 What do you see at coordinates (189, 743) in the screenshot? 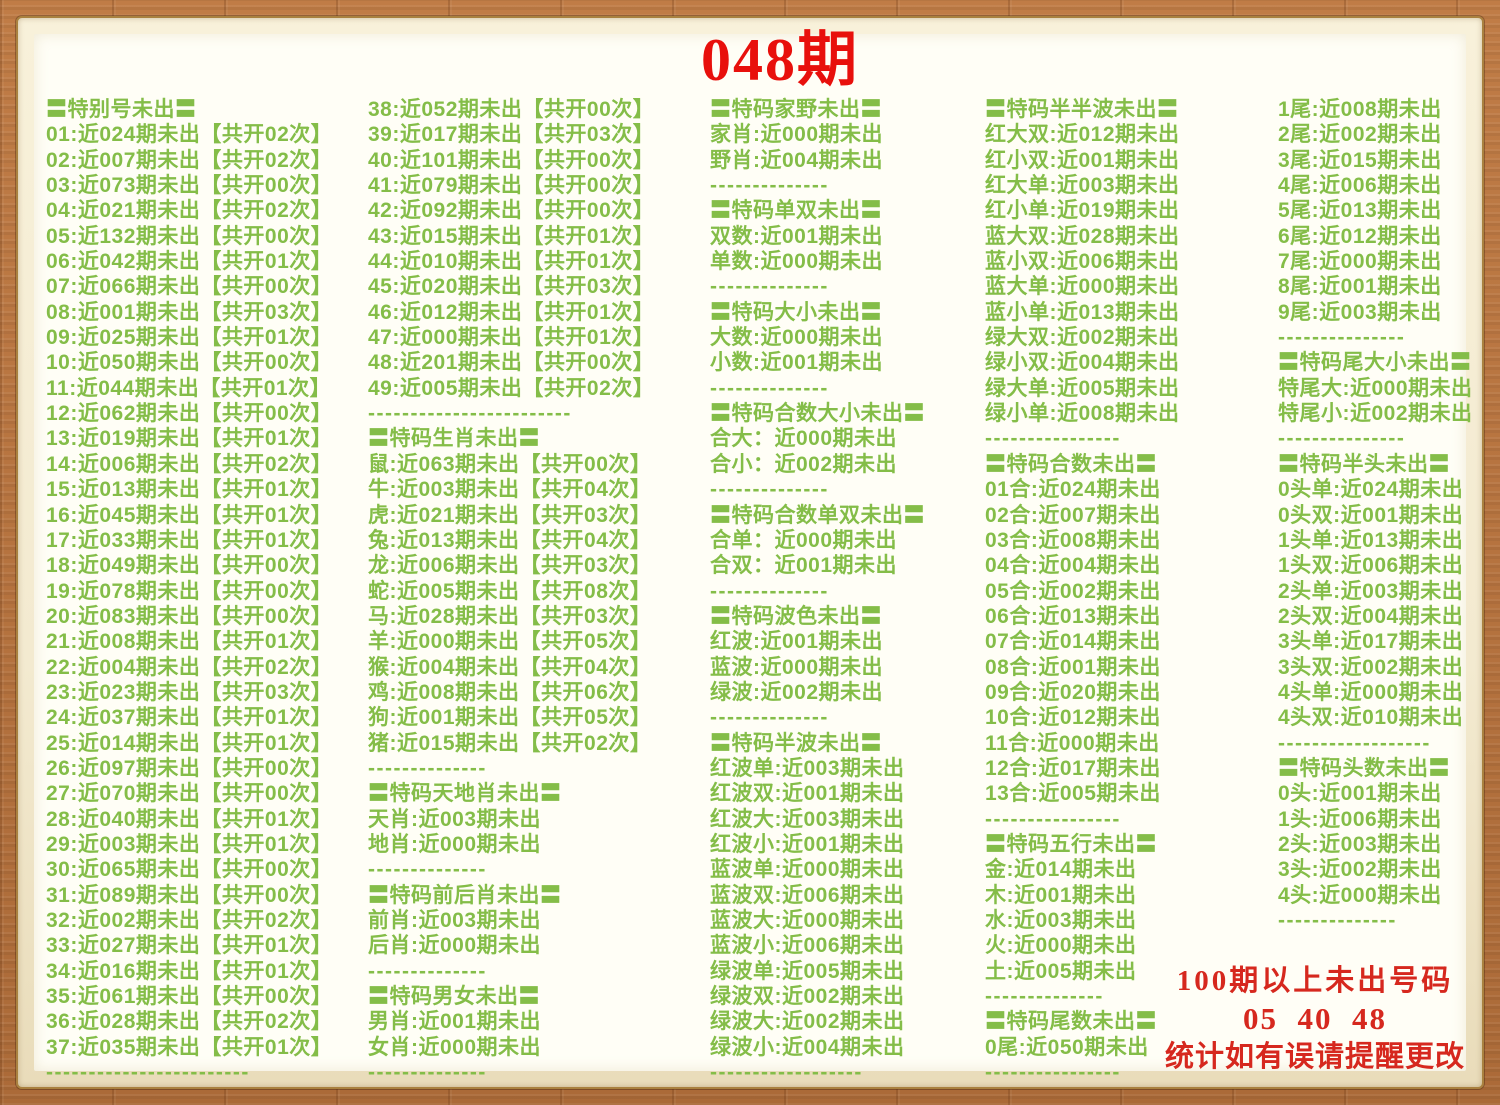
I see `stat-line: 25:近014期未出【共开01次】` at bounding box center [189, 743].